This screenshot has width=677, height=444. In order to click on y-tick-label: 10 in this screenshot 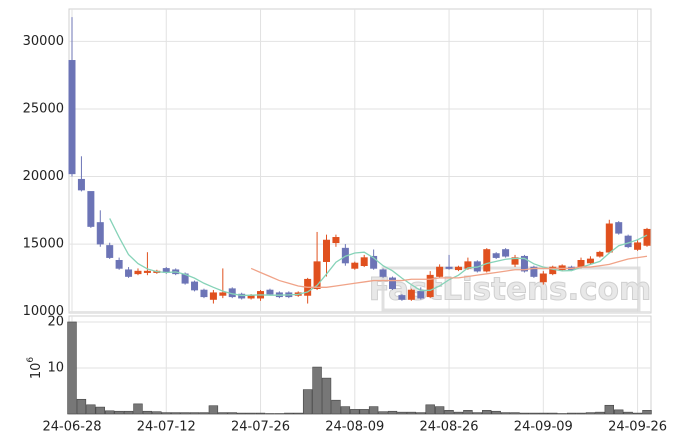, I will do `click(55, 367)`.